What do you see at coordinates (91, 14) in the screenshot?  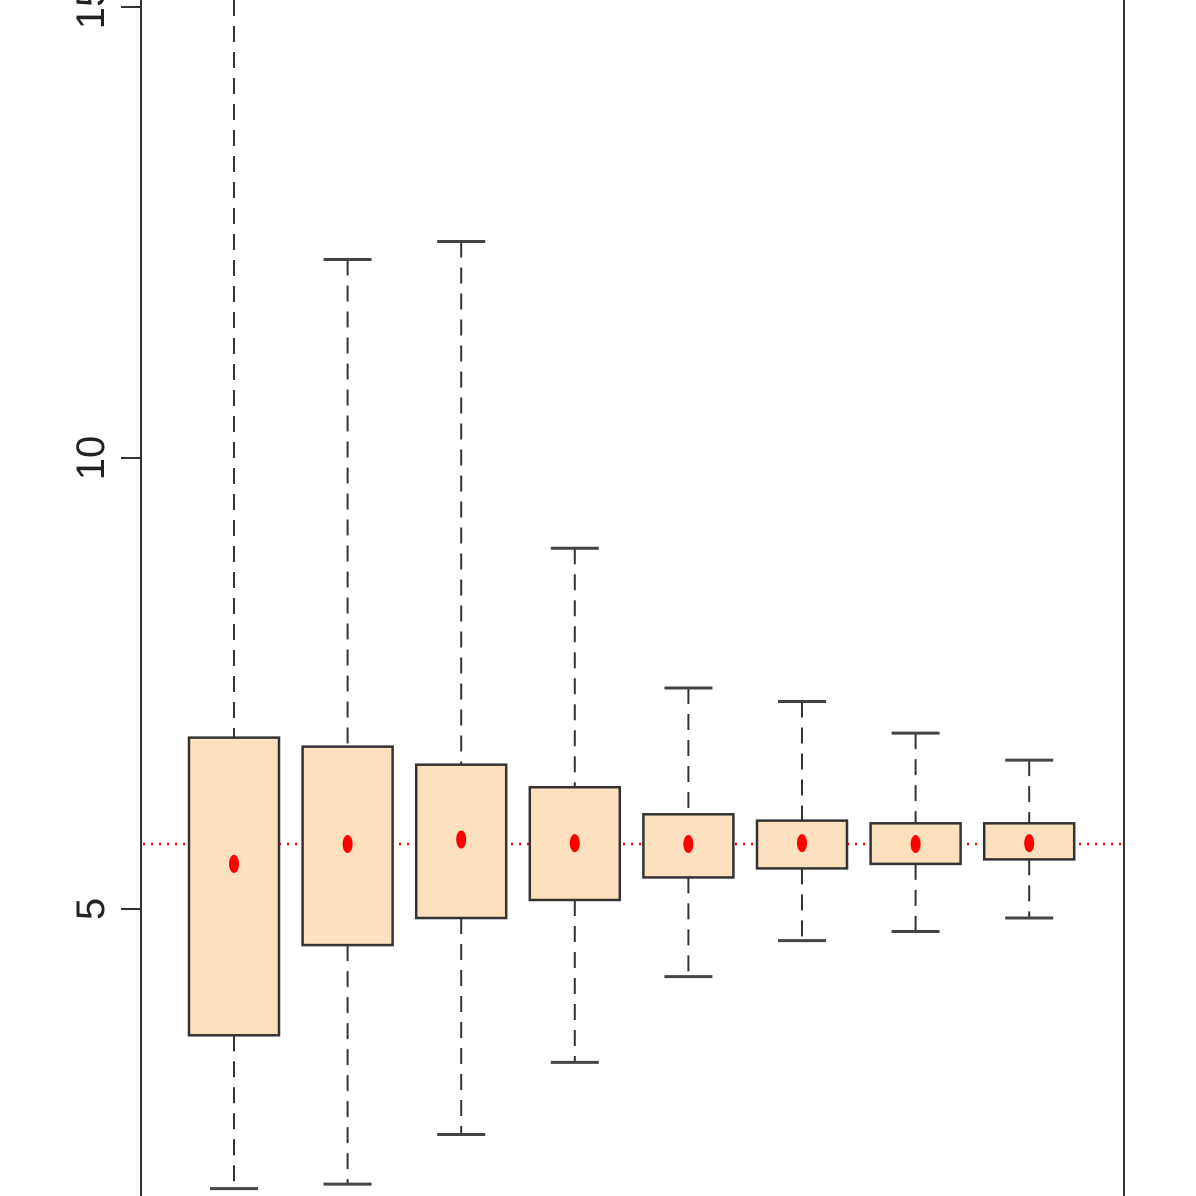 I see `y-tick-label-2: 15` at bounding box center [91, 14].